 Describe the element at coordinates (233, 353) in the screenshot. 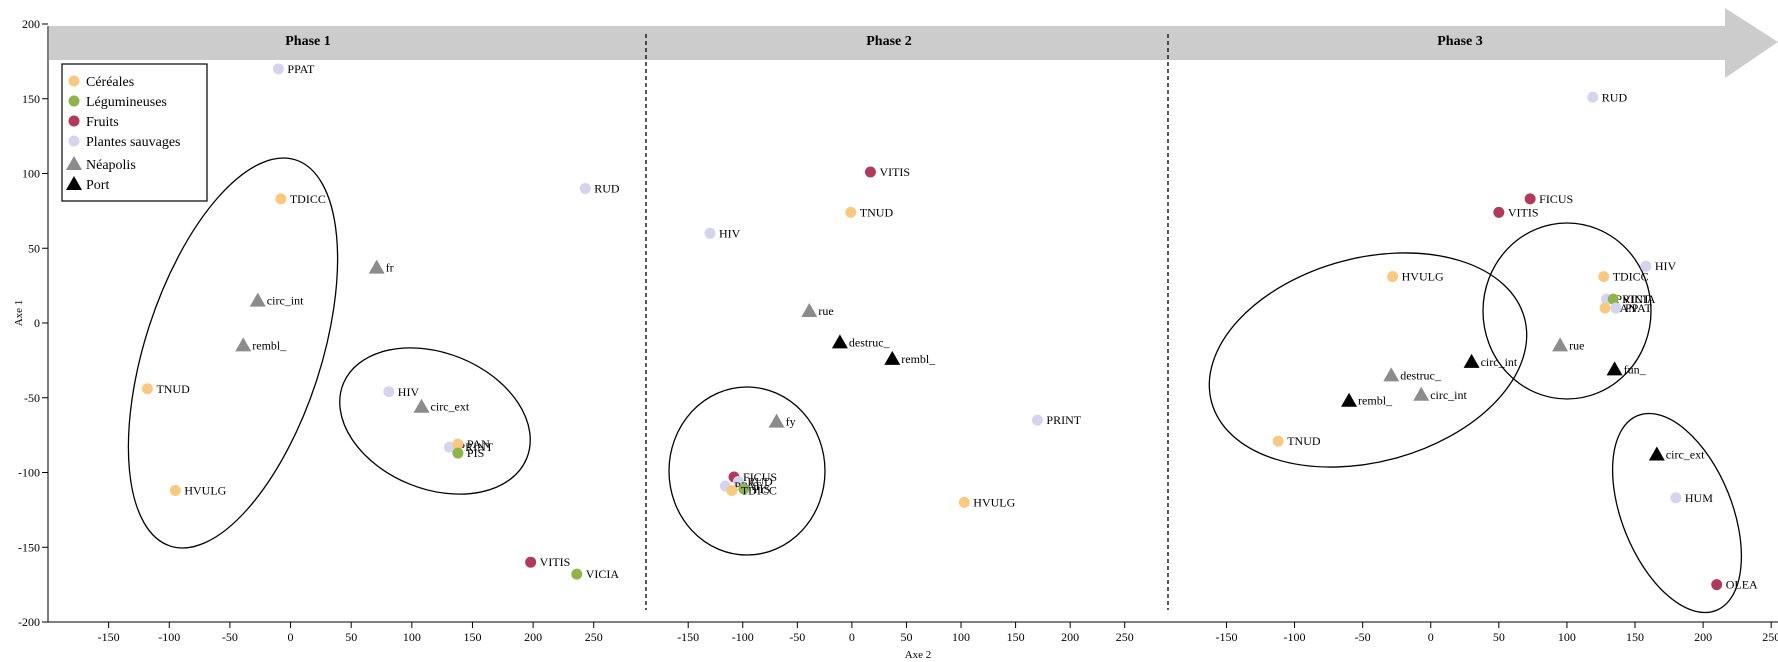

I see `phase-1-cluster-left` at that location.